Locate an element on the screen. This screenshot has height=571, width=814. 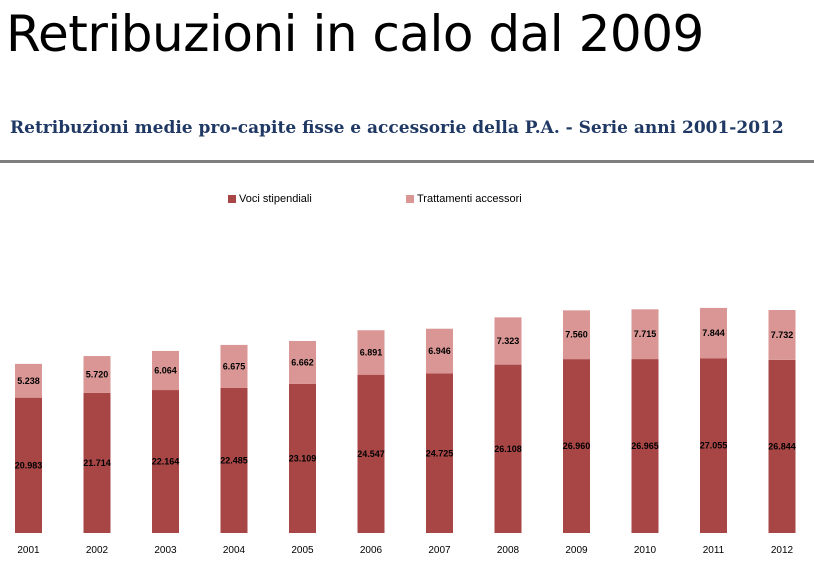
legend-item-trattamenti-accessori: Trattamenti accessori is located at coordinates (464, 199).